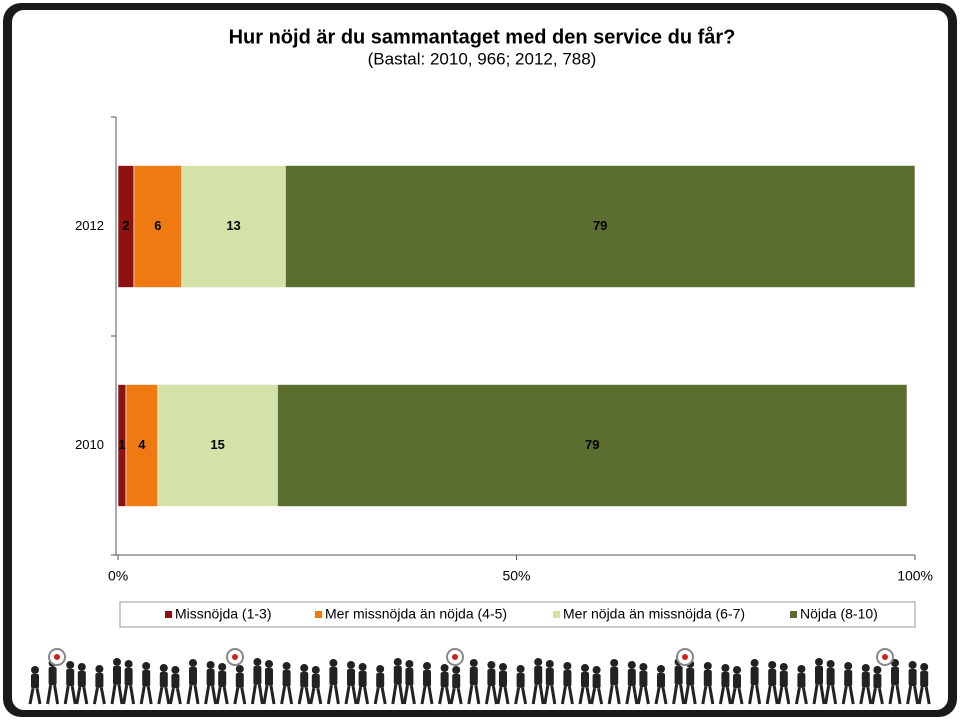 The width and height of the screenshot is (960, 720). I want to click on data-label: 1, so click(121, 444).